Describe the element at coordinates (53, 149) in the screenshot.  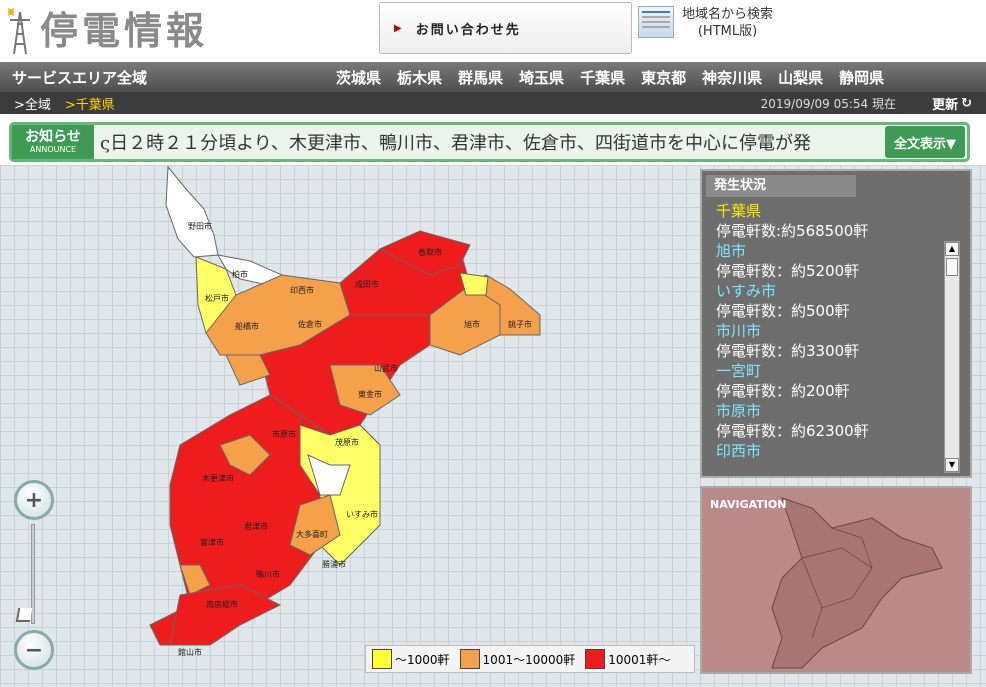
I see `announce-label-en: ANNOUNCE` at that location.